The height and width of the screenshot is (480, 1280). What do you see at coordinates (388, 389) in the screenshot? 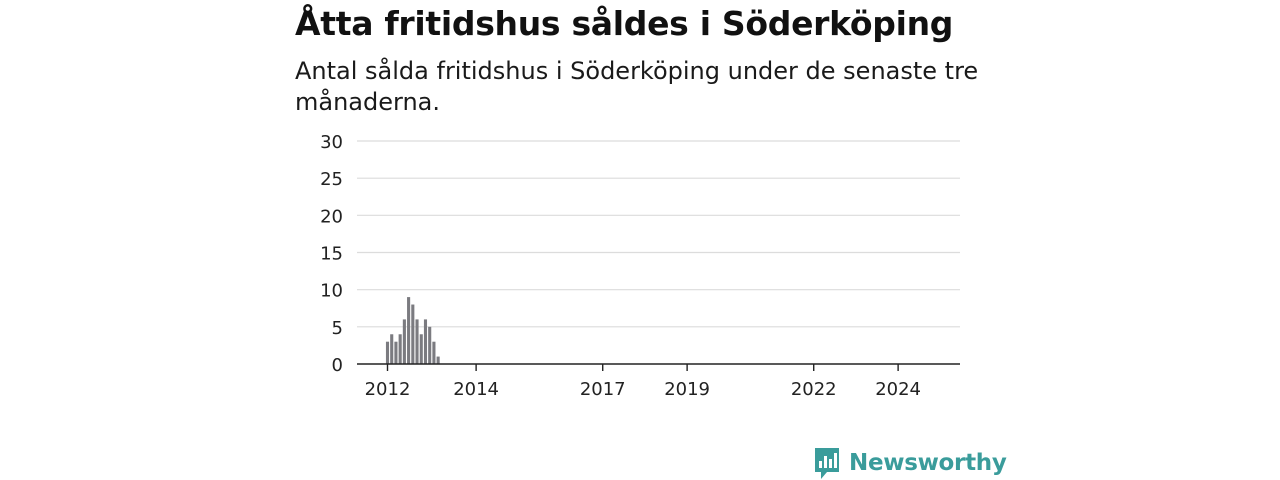
I see `x-tick-label: 2012` at bounding box center [388, 389].